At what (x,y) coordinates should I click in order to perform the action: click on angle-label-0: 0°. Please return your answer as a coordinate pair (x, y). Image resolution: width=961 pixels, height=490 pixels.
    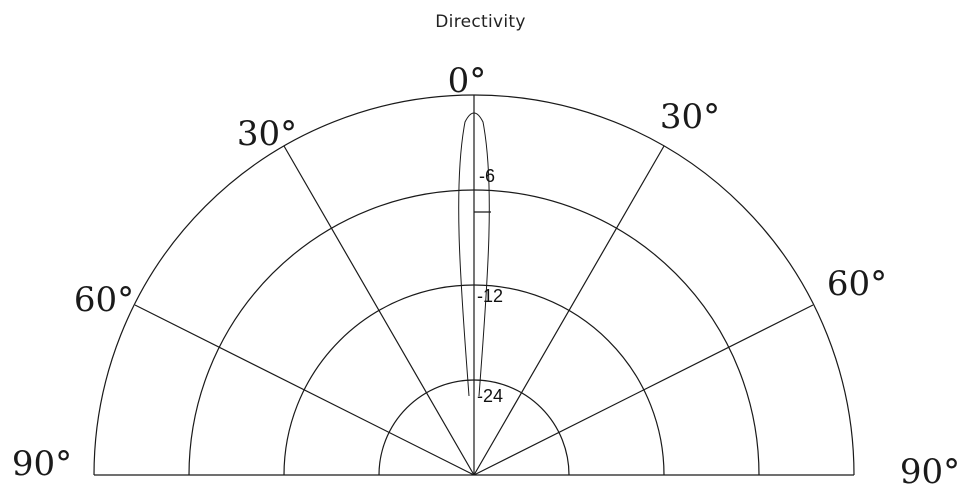
    Looking at the image, I should click on (467, 81).